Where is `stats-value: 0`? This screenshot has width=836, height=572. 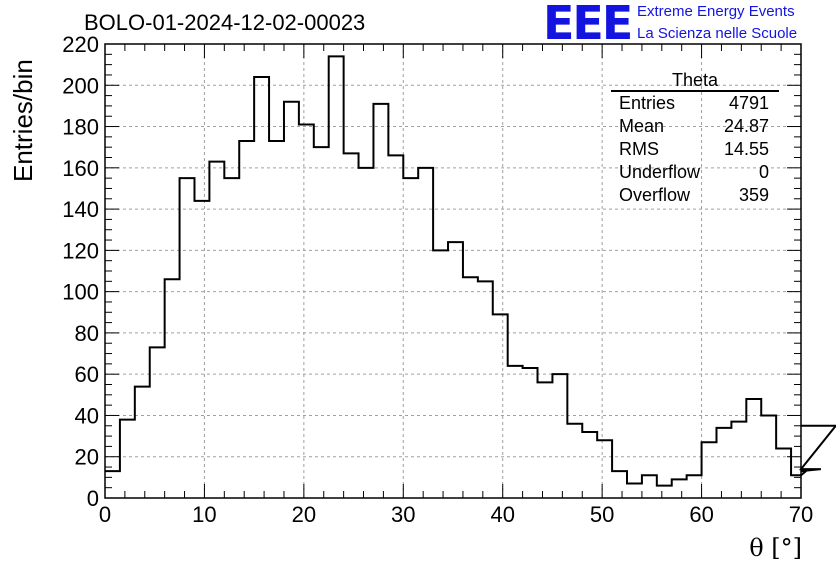
stats-value: 0 is located at coordinates (763, 172).